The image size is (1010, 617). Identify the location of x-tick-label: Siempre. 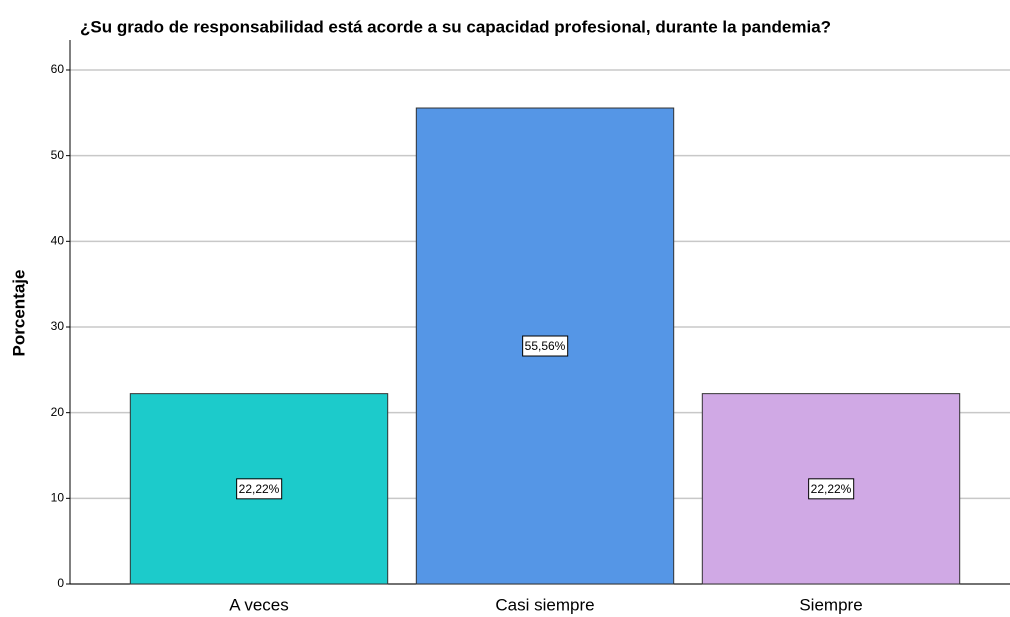
(830, 604).